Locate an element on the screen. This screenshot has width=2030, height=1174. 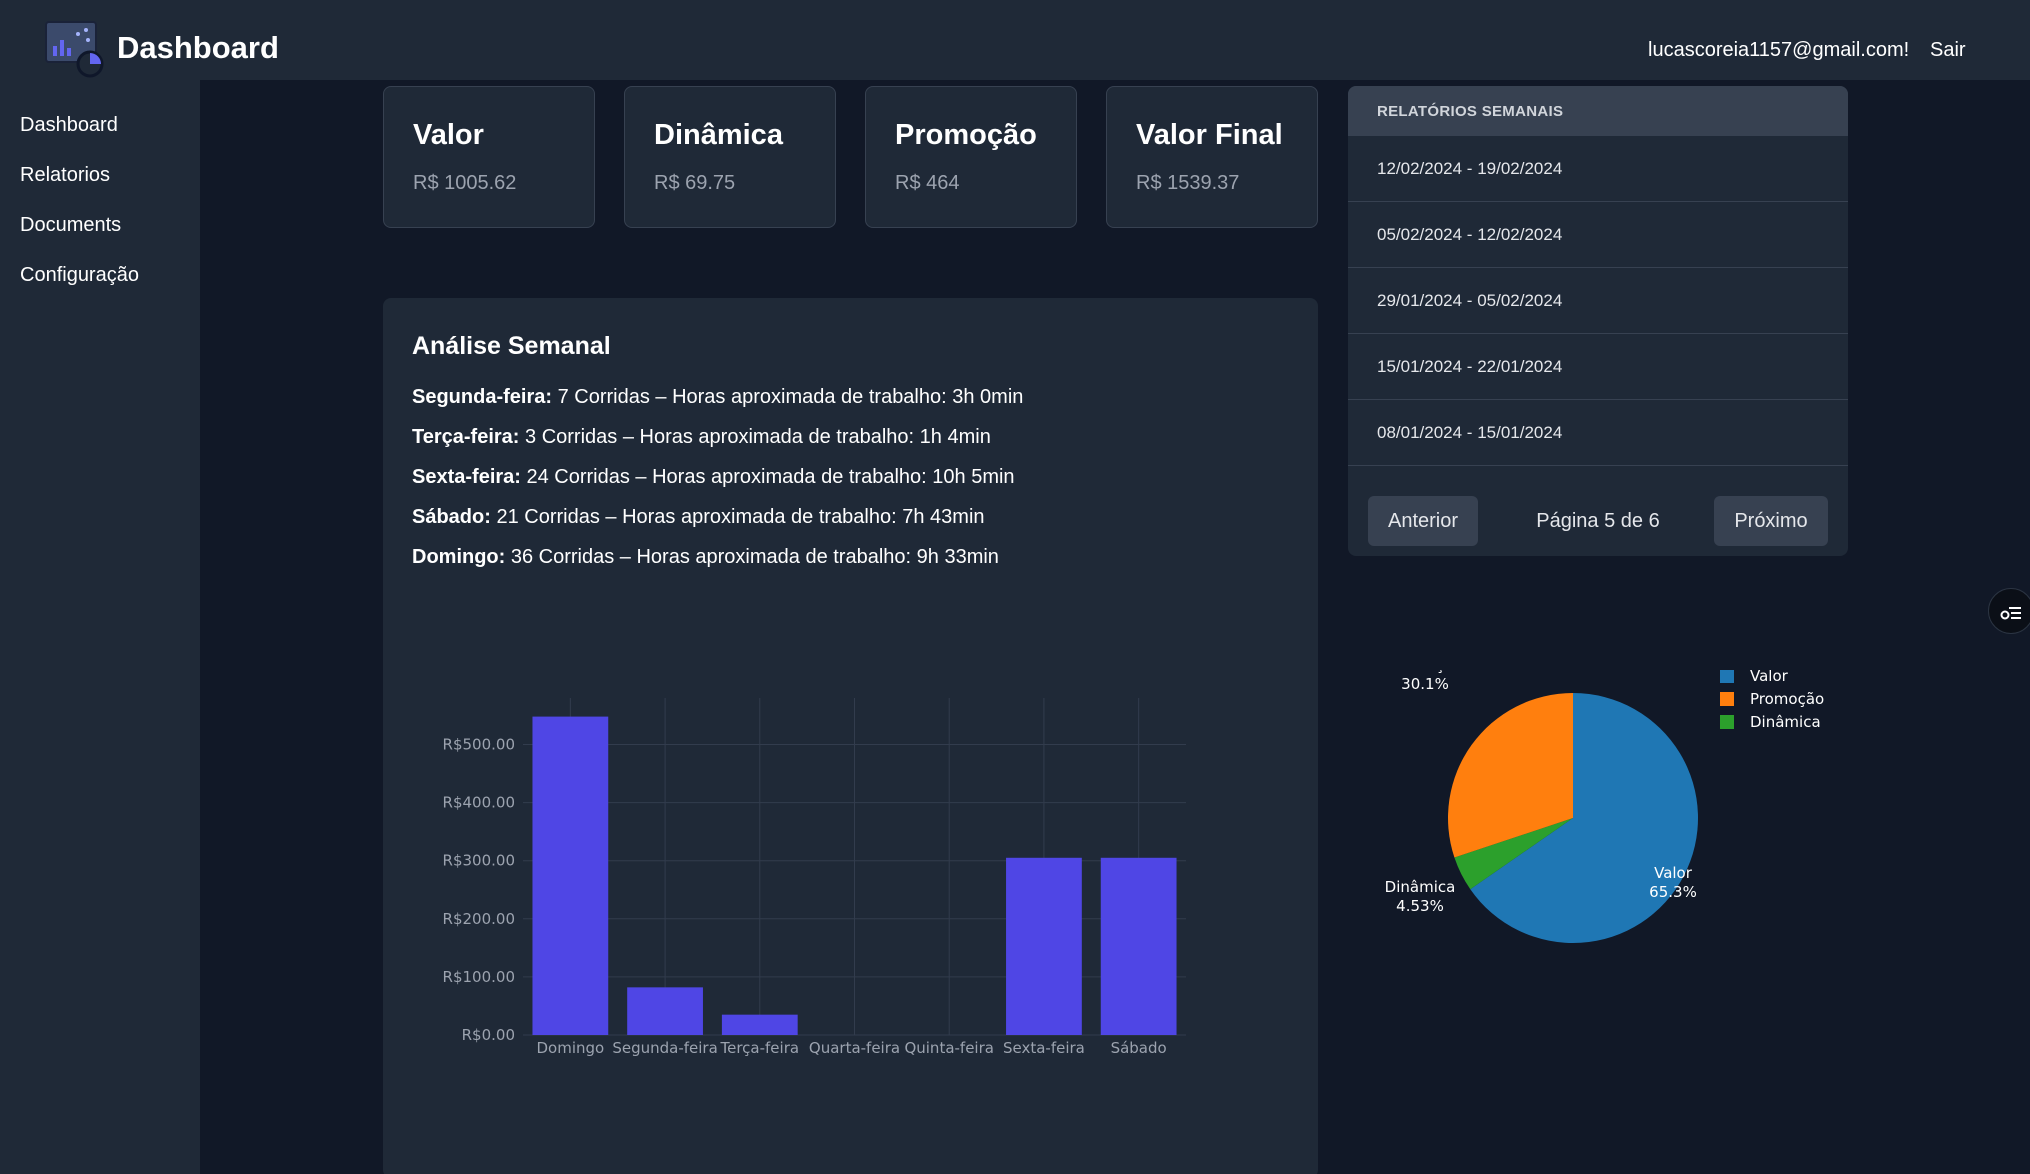
x-tick-label: Segunda-feira is located at coordinates (664, 1048).